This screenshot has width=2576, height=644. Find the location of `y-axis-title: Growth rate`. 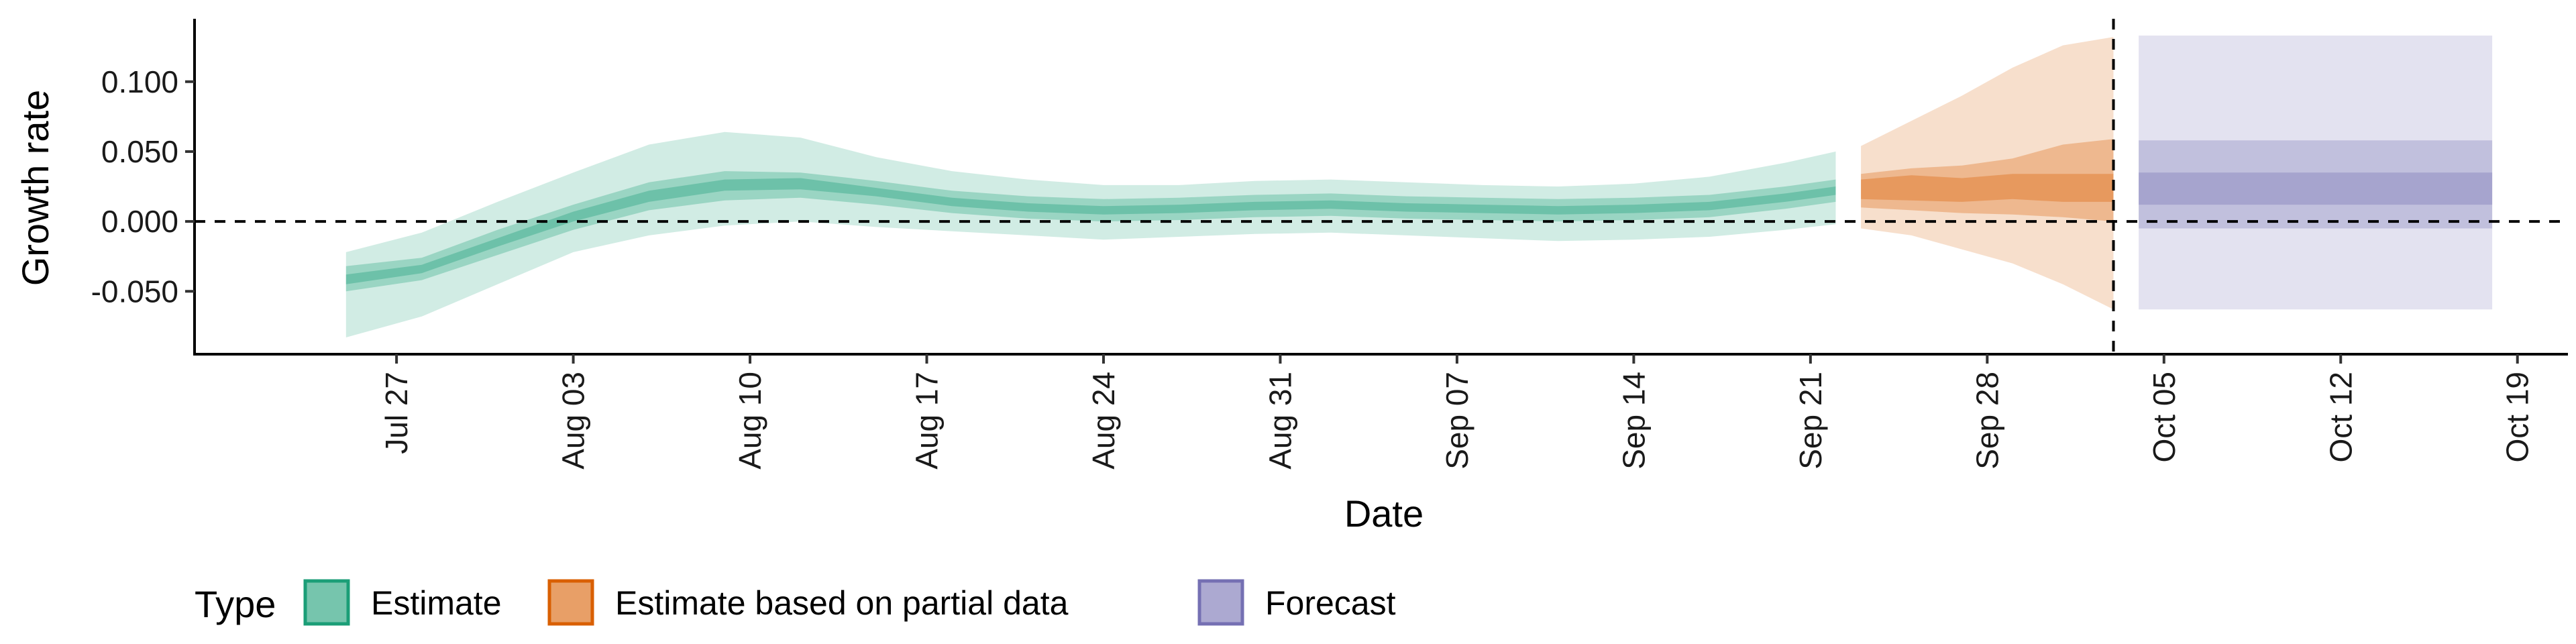

y-axis-title: Growth rate is located at coordinates (35, 188).